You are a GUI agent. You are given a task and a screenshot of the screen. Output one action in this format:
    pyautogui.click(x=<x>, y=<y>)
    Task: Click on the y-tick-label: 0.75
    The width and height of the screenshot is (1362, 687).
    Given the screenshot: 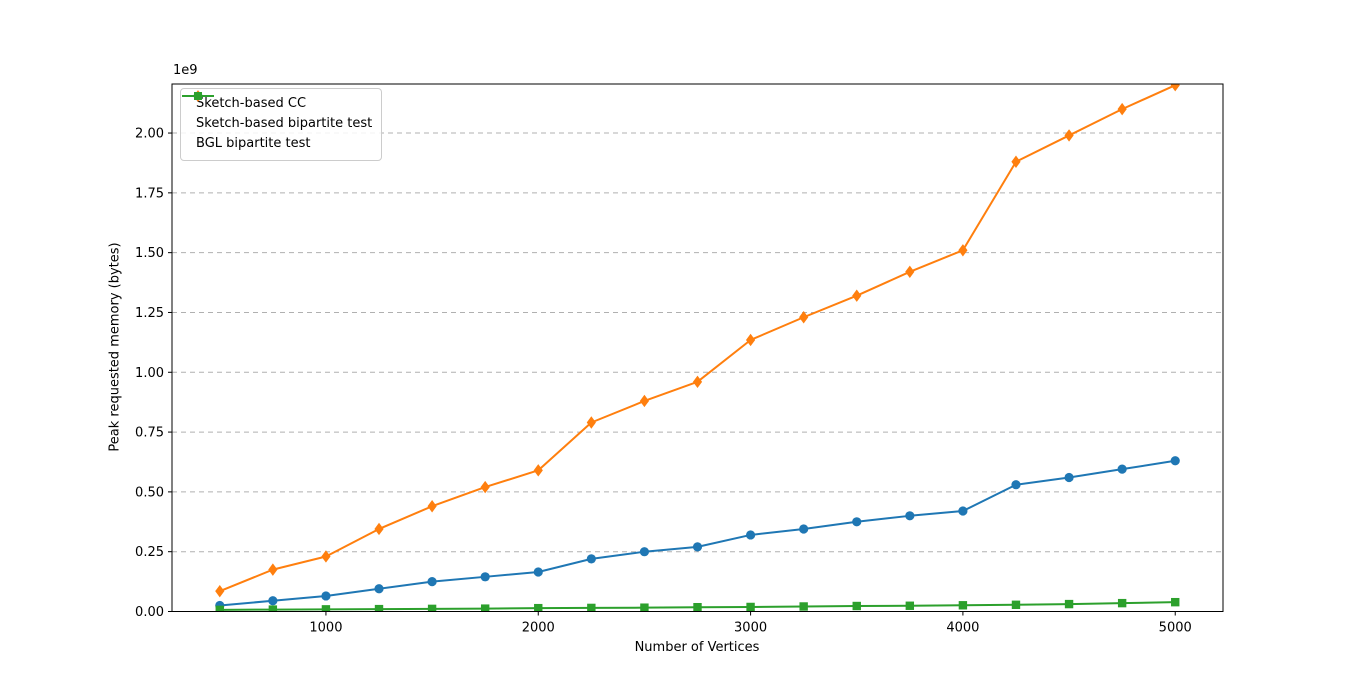 What is the action you would take?
    pyautogui.click(x=149, y=433)
    